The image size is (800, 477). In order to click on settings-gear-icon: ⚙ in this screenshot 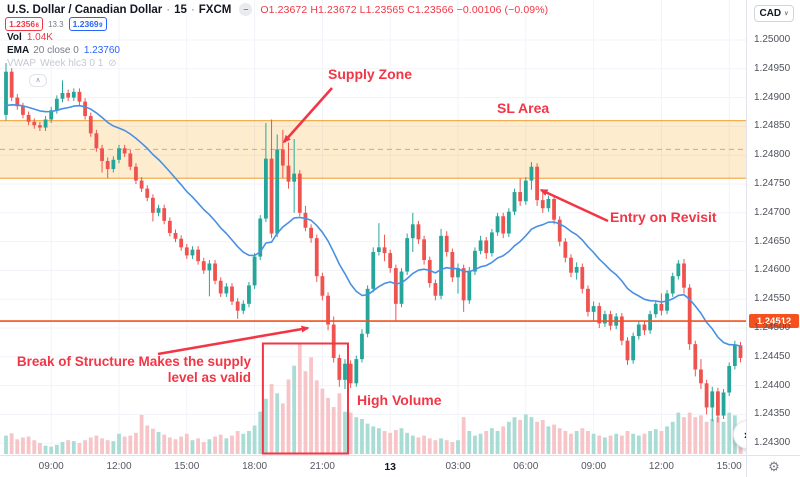, I will do `click(774, 466)`.